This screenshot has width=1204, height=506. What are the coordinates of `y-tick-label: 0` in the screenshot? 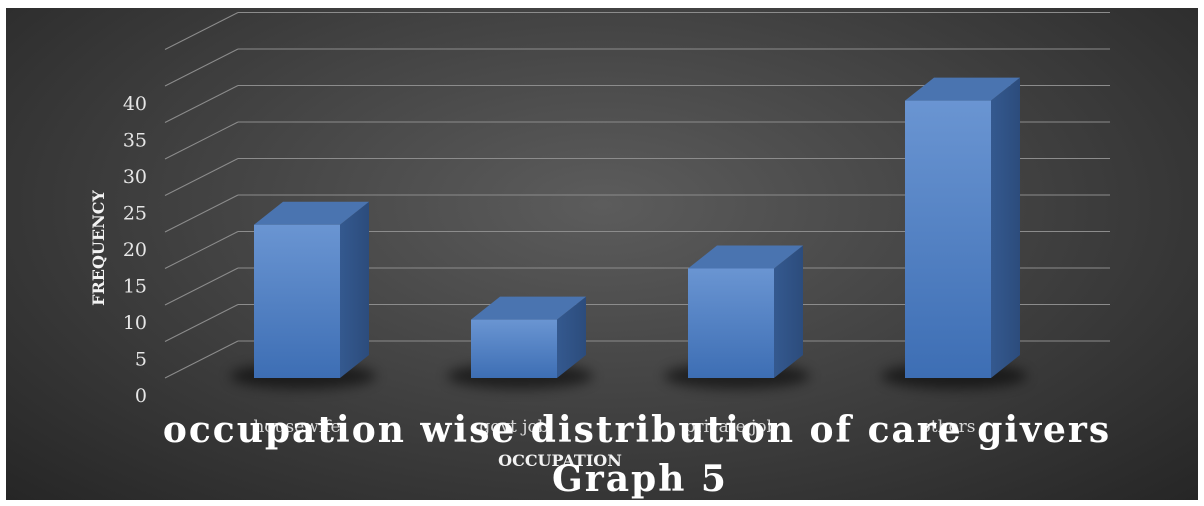 It's located at (141, 396).